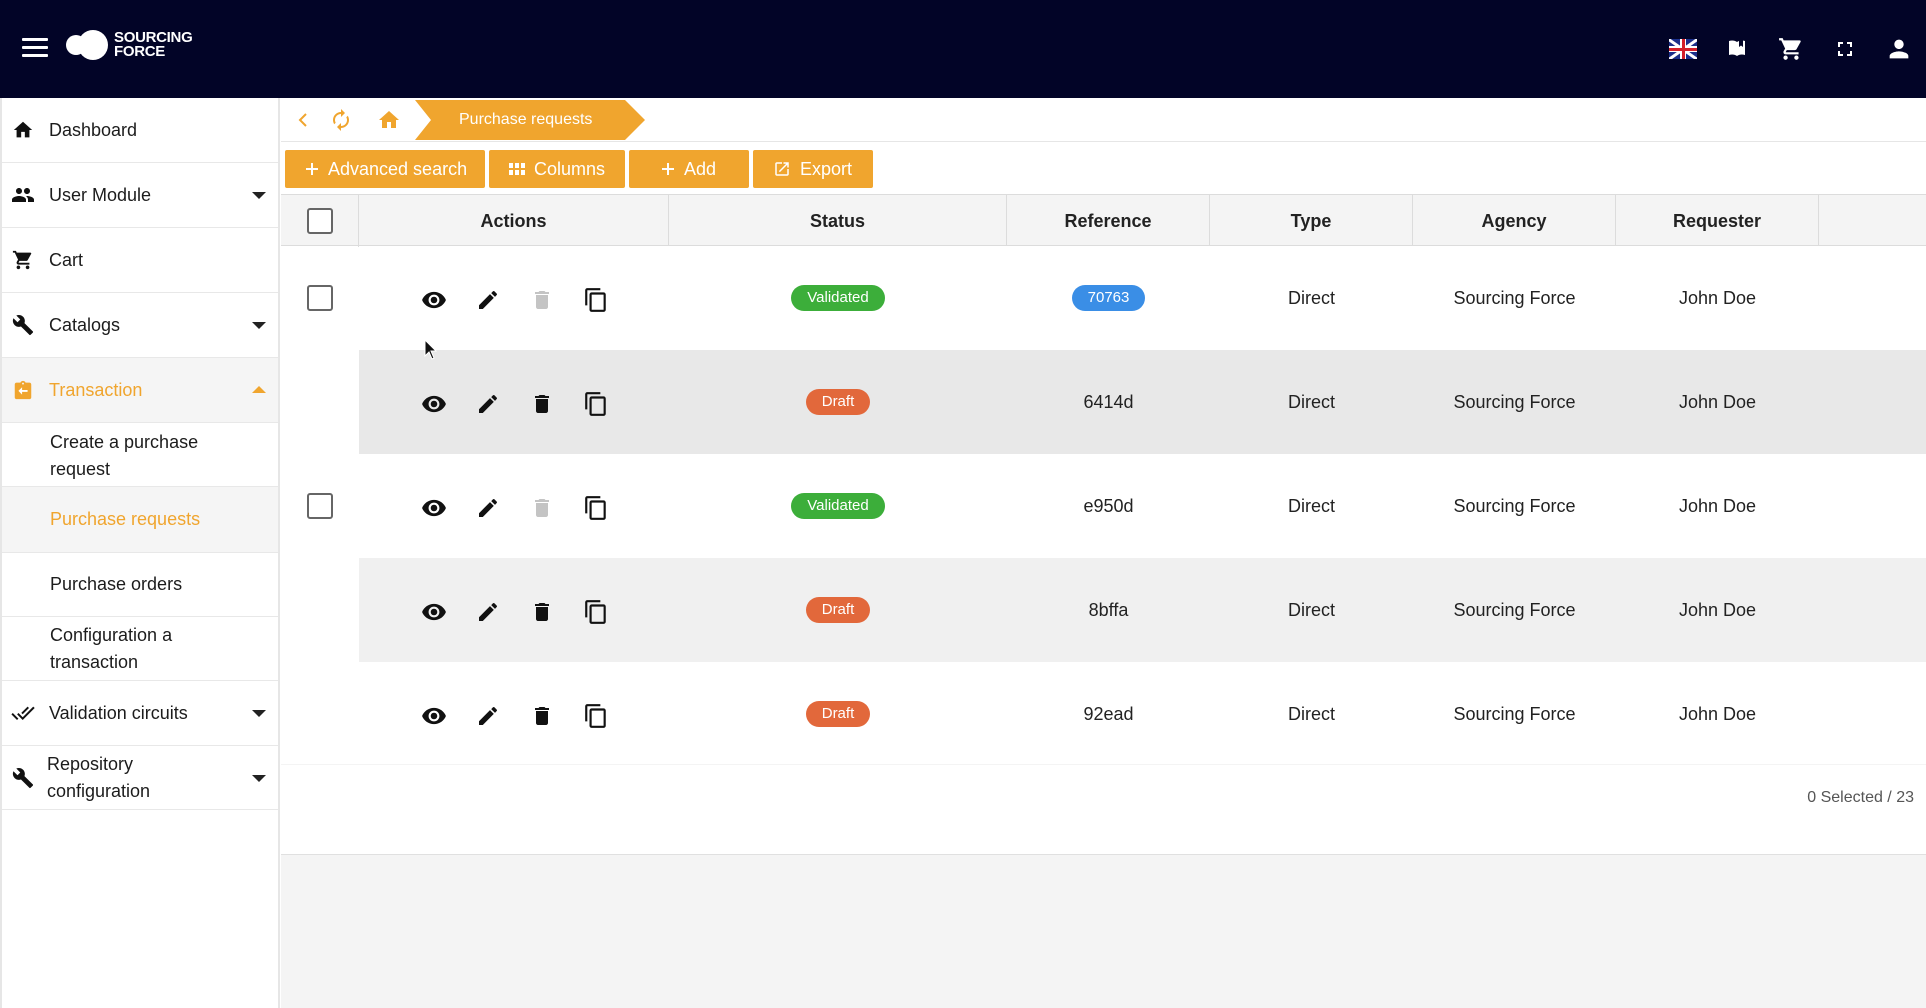  I want to click on open-in-new-icon, so click(782, 169).